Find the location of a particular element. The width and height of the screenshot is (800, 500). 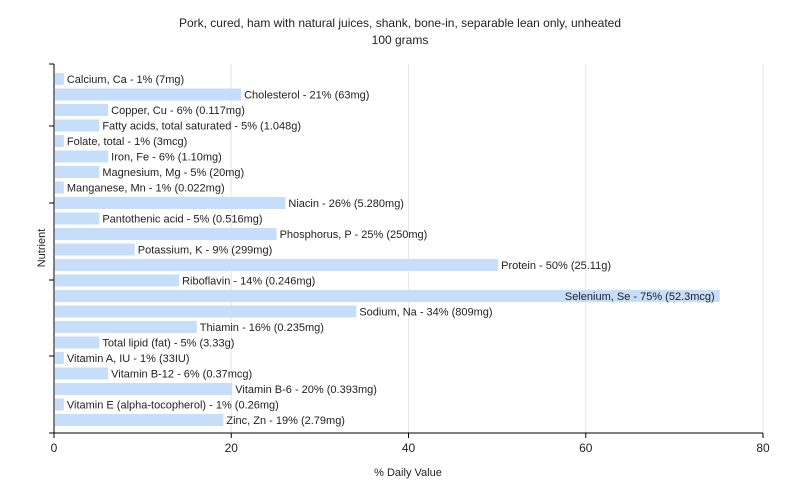

y-axis-label: Nutrient is located at coordinates (42, 248).